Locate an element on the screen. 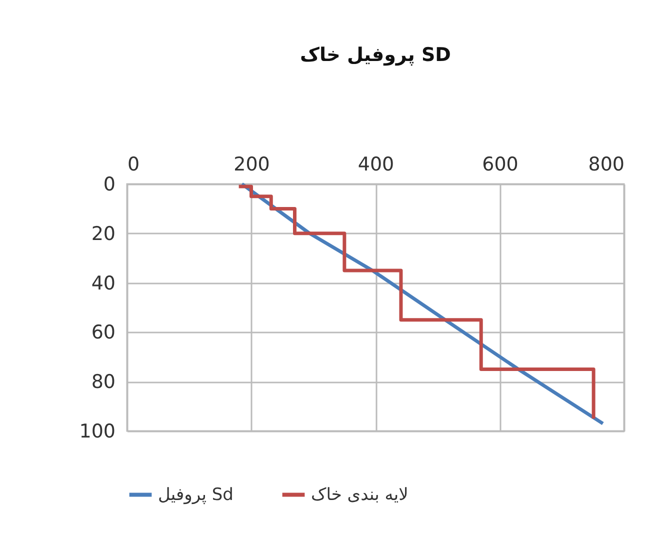 The height and width of the screenshot is (558, 661). x-tick-label: 600 is located at coordinates (500, 165).